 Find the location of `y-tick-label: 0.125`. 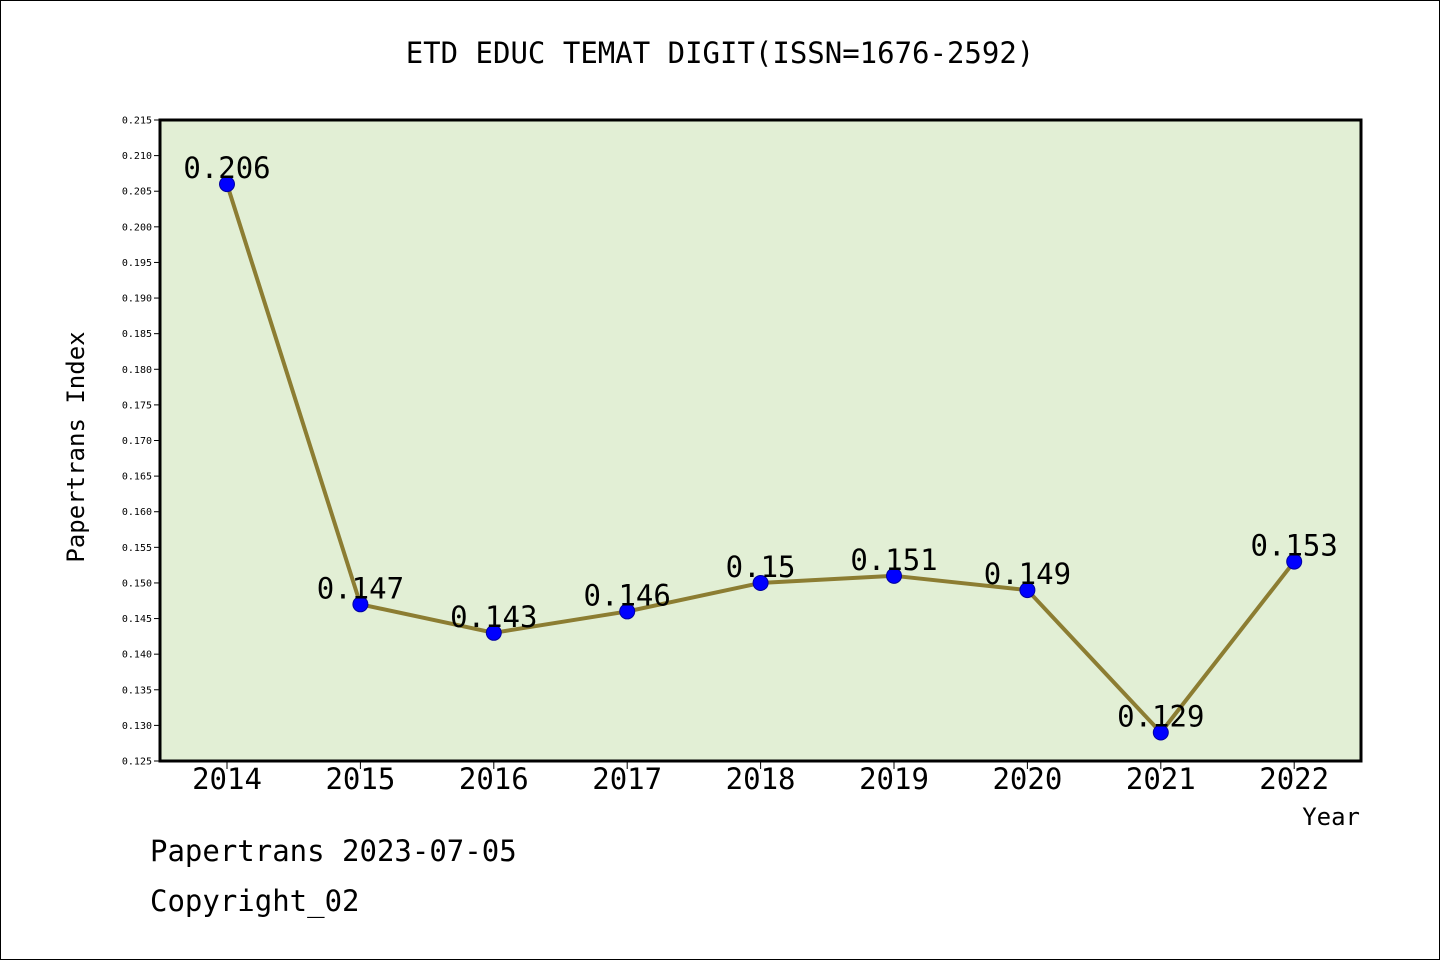

y-tick-label: 0.125 is located at coordinates (137, 762).